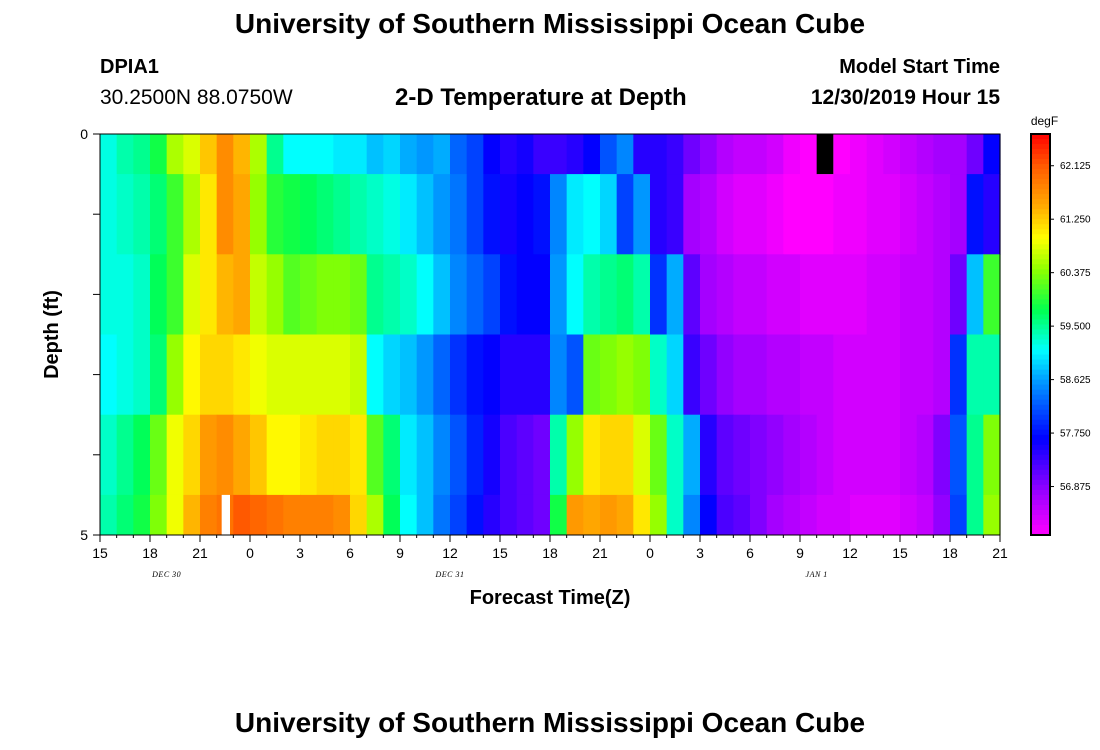  I want to click on y-axis-title: Depth (ft), so click(52, 334).